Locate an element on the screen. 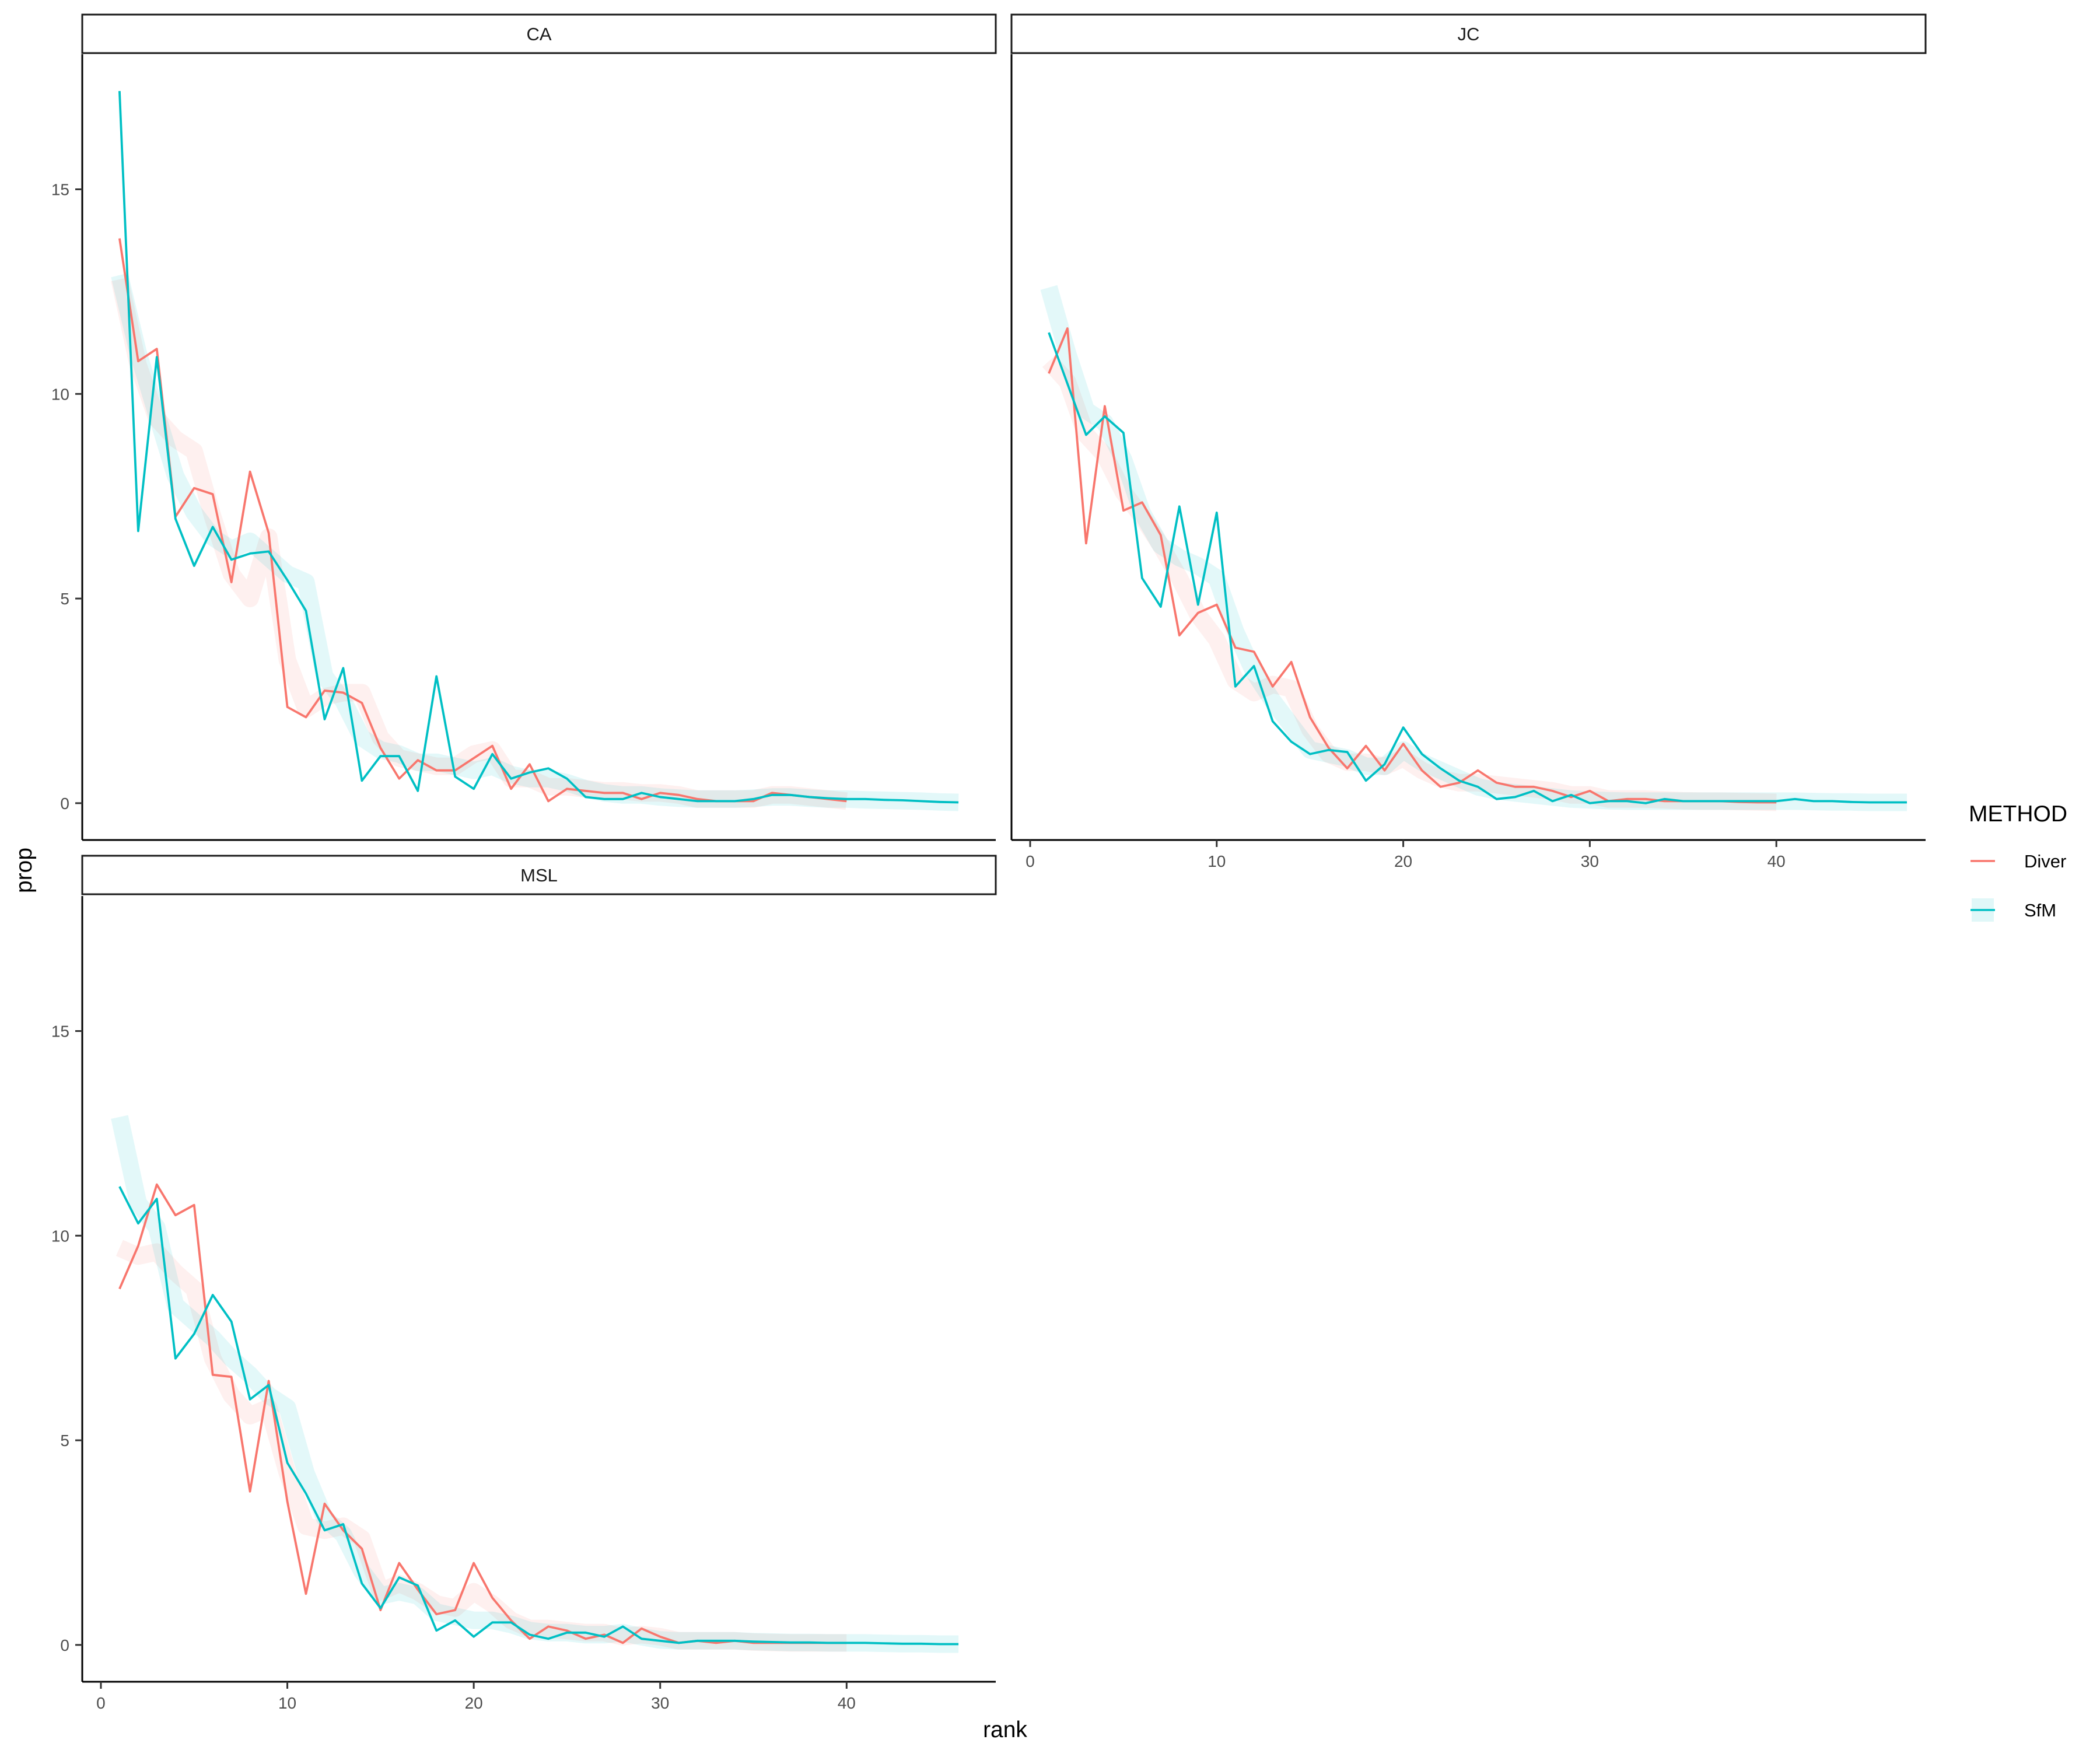  legend-title: METHOD is located at coordinates (2018, 814).